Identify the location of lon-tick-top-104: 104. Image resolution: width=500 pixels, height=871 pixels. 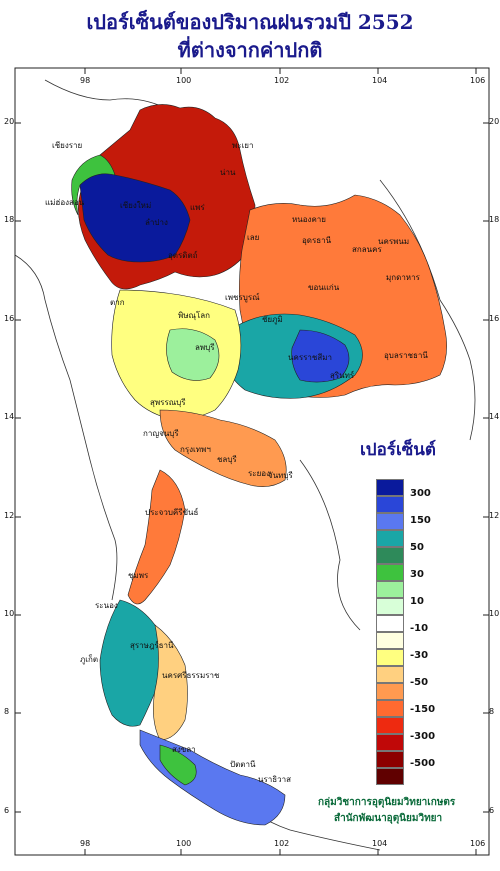
(380, 80).